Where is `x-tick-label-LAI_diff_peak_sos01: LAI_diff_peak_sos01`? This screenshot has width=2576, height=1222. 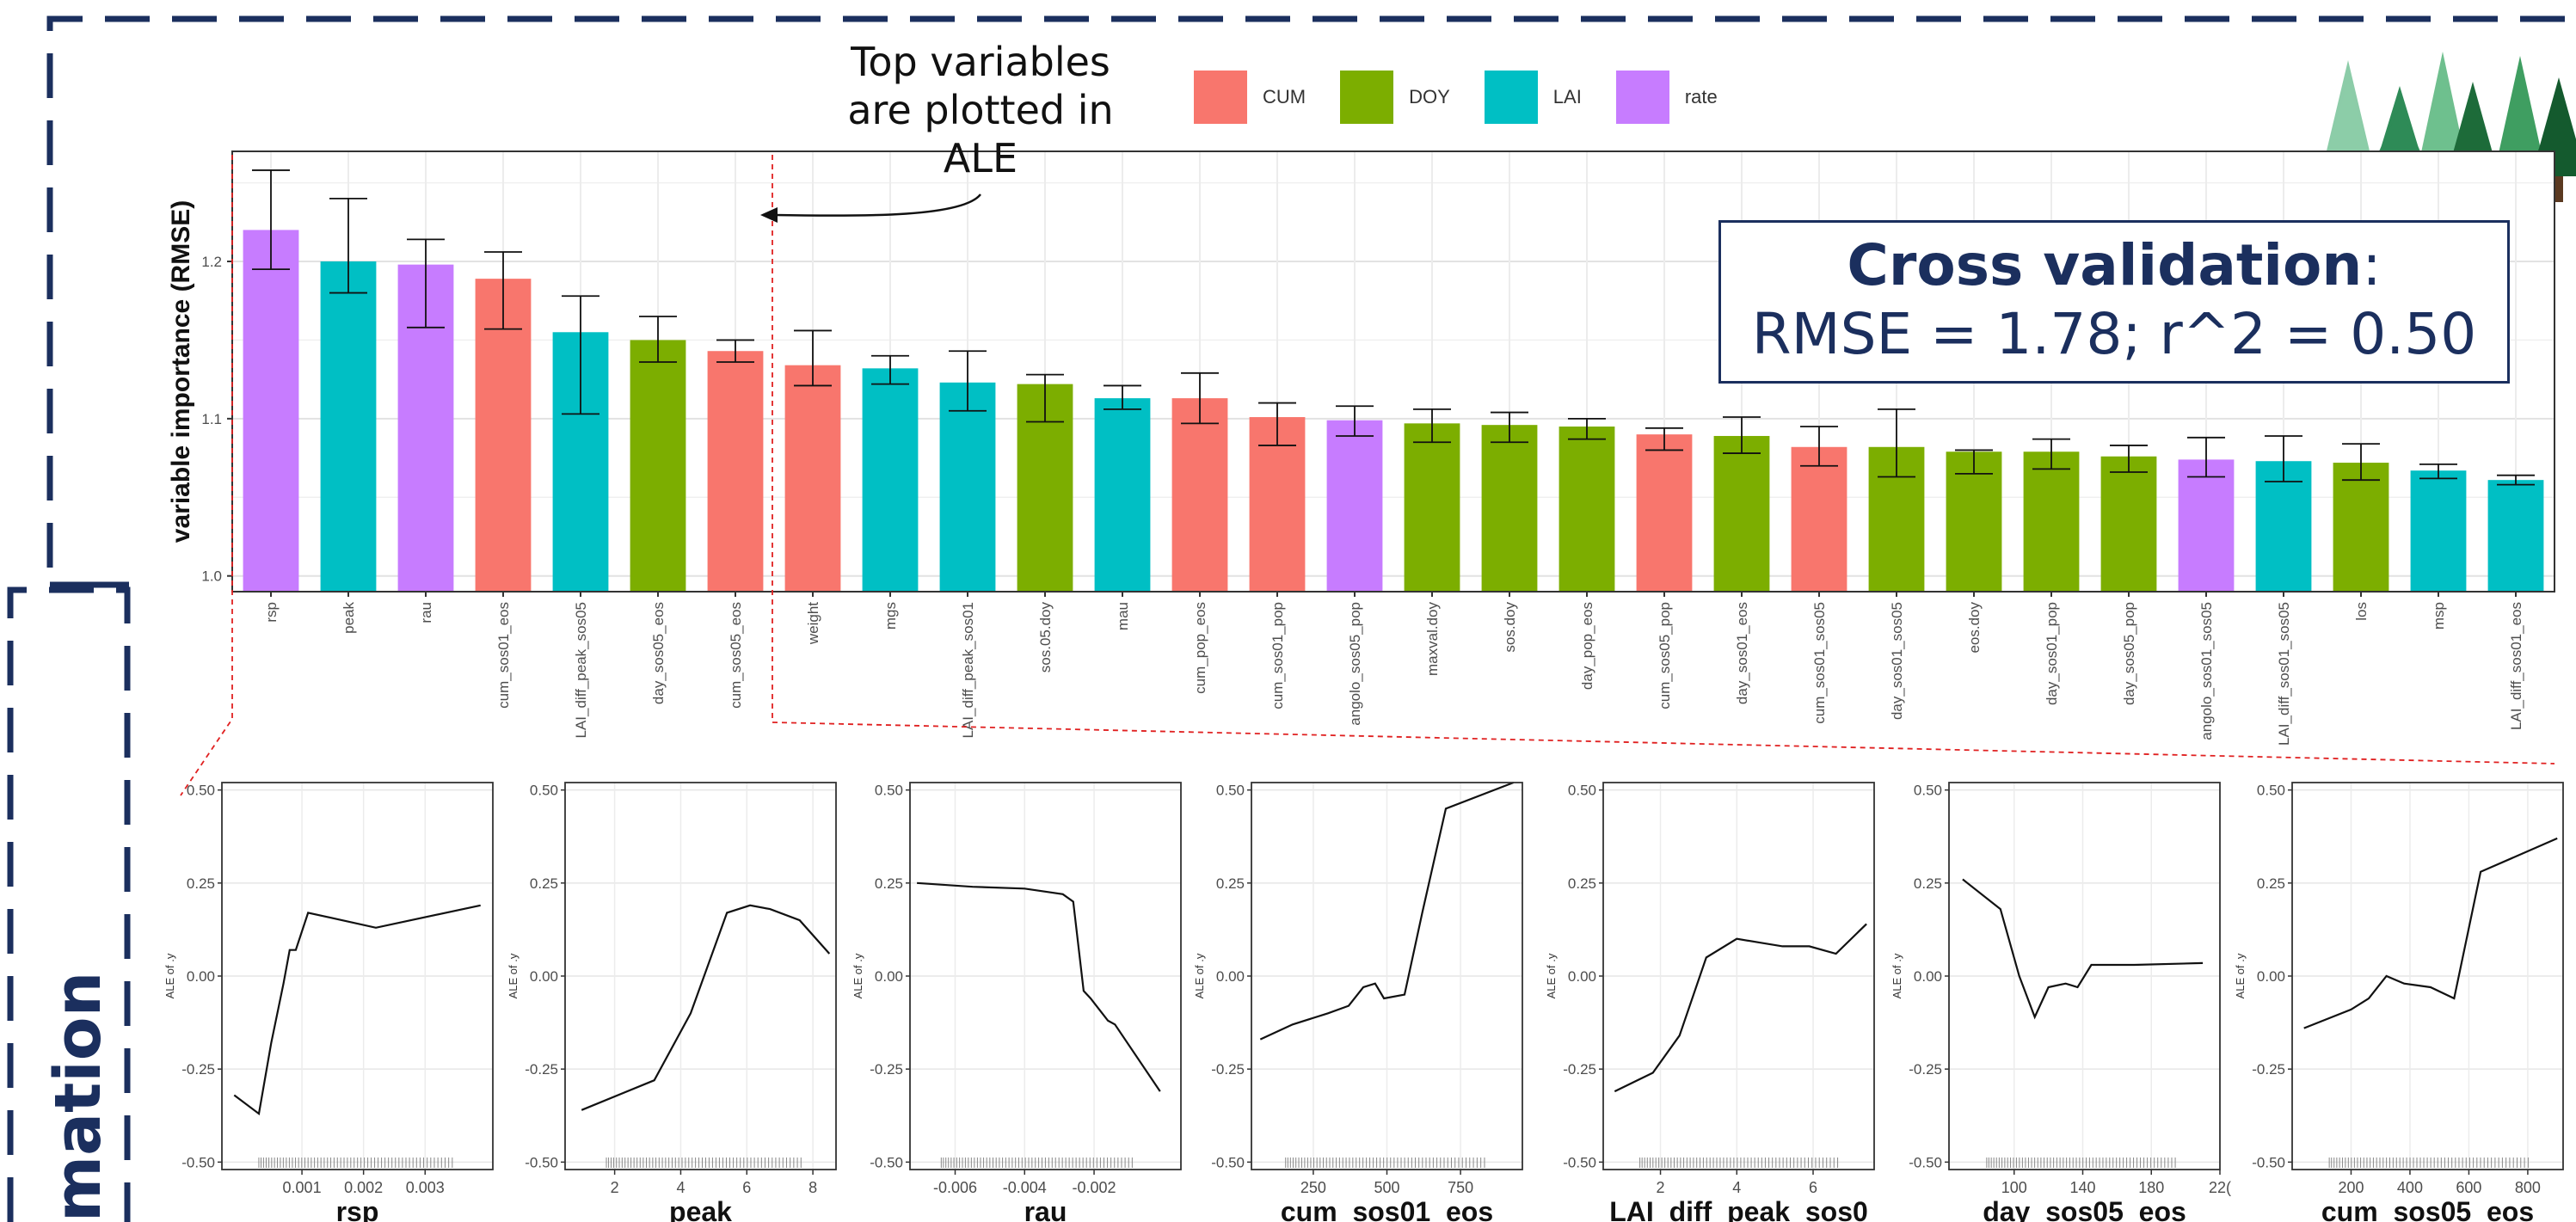
x-tick-label-LAI_diff_peak_sos01: LAI_diff_peak_sos01 is located at coordinates (968, 670).